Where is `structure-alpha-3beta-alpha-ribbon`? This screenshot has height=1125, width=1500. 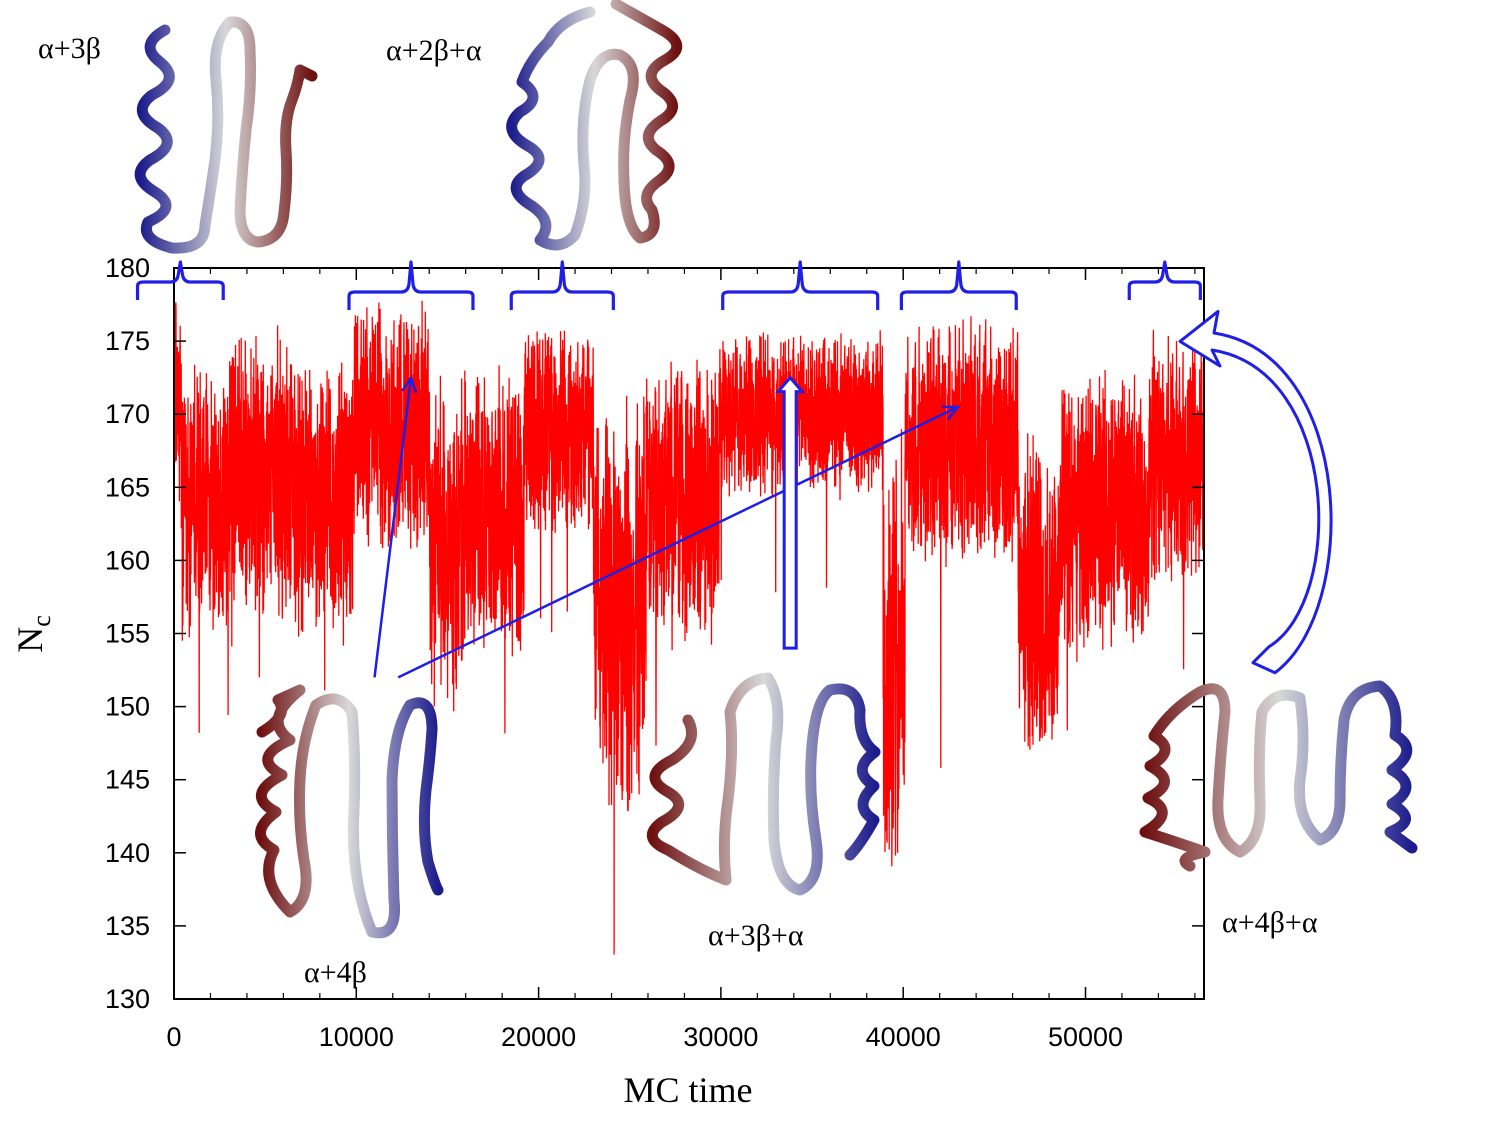
structure-alpha-3beta-alpha-ribbon is located at coordinates (764, 784).